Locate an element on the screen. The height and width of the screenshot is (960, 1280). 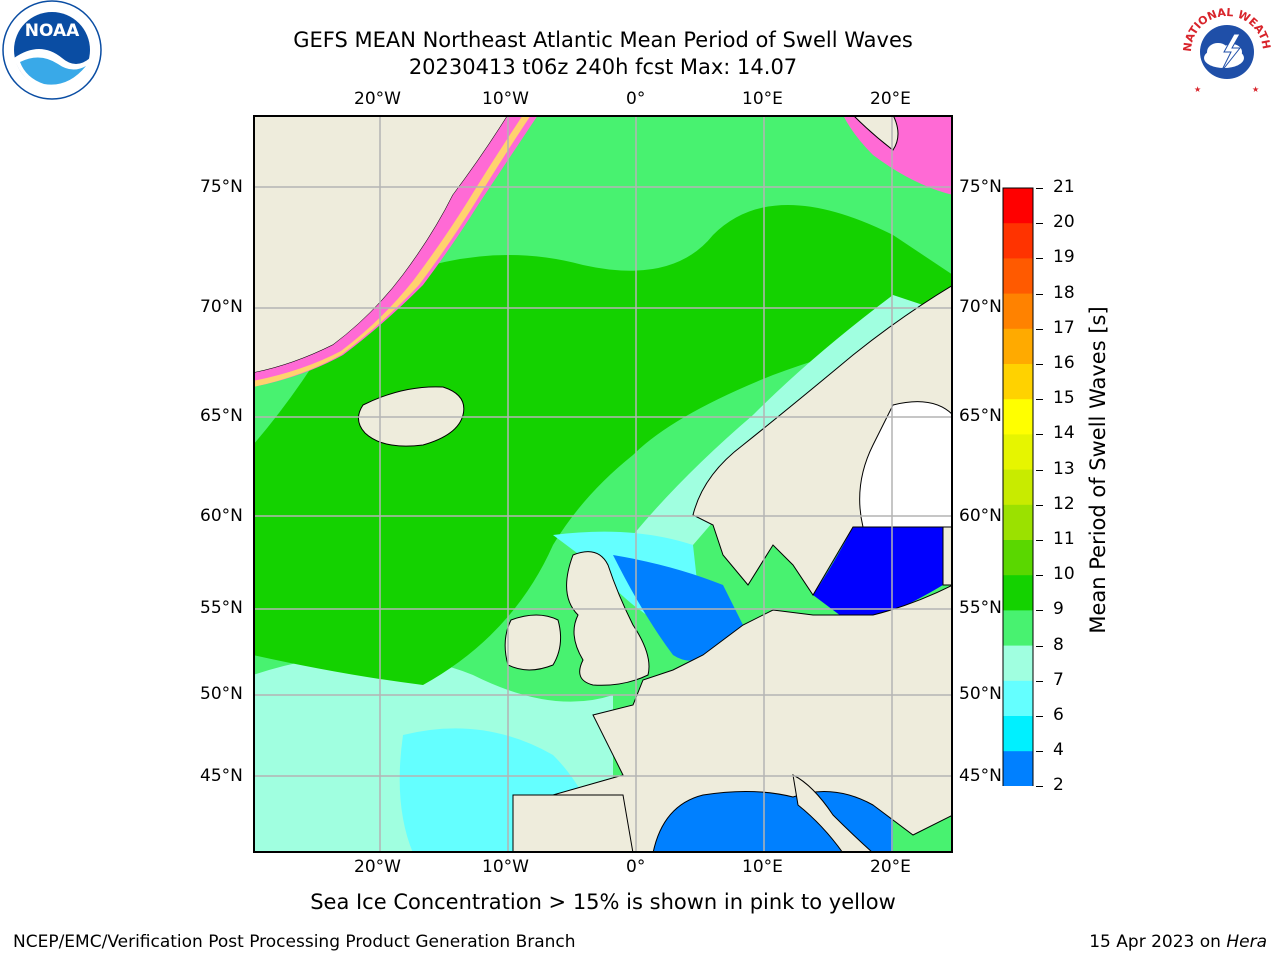
lat-label-left-75n: 75°N is located at coordinates (221, 187).